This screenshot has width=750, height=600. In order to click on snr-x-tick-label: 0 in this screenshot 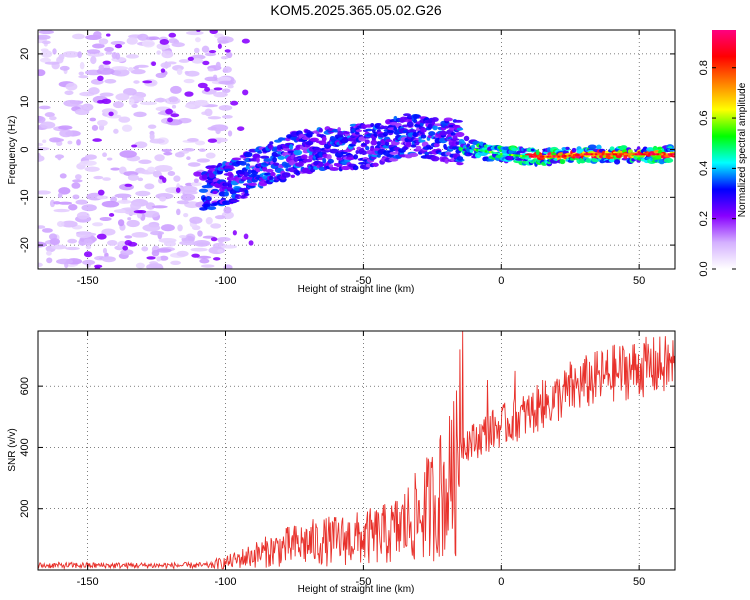, I will do `click(501, 582)`.